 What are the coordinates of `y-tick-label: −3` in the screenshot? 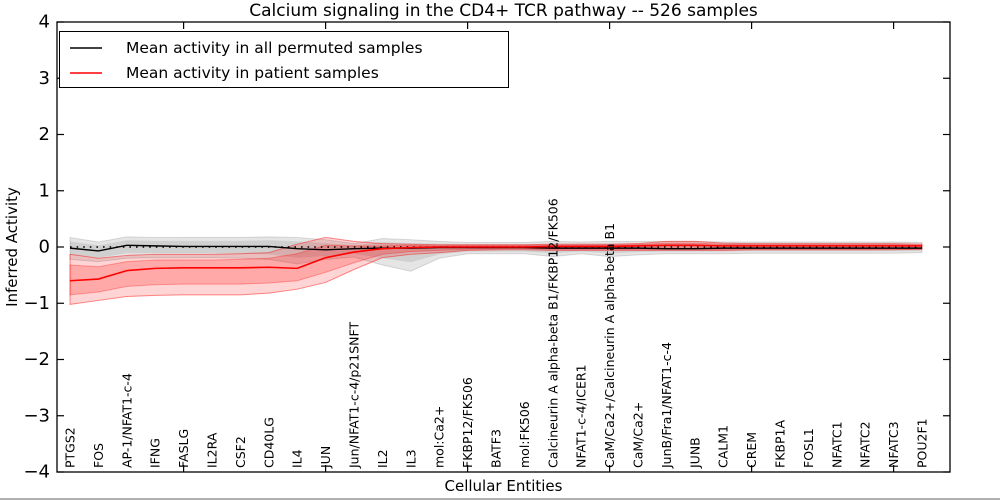 It's located at (36, 415).